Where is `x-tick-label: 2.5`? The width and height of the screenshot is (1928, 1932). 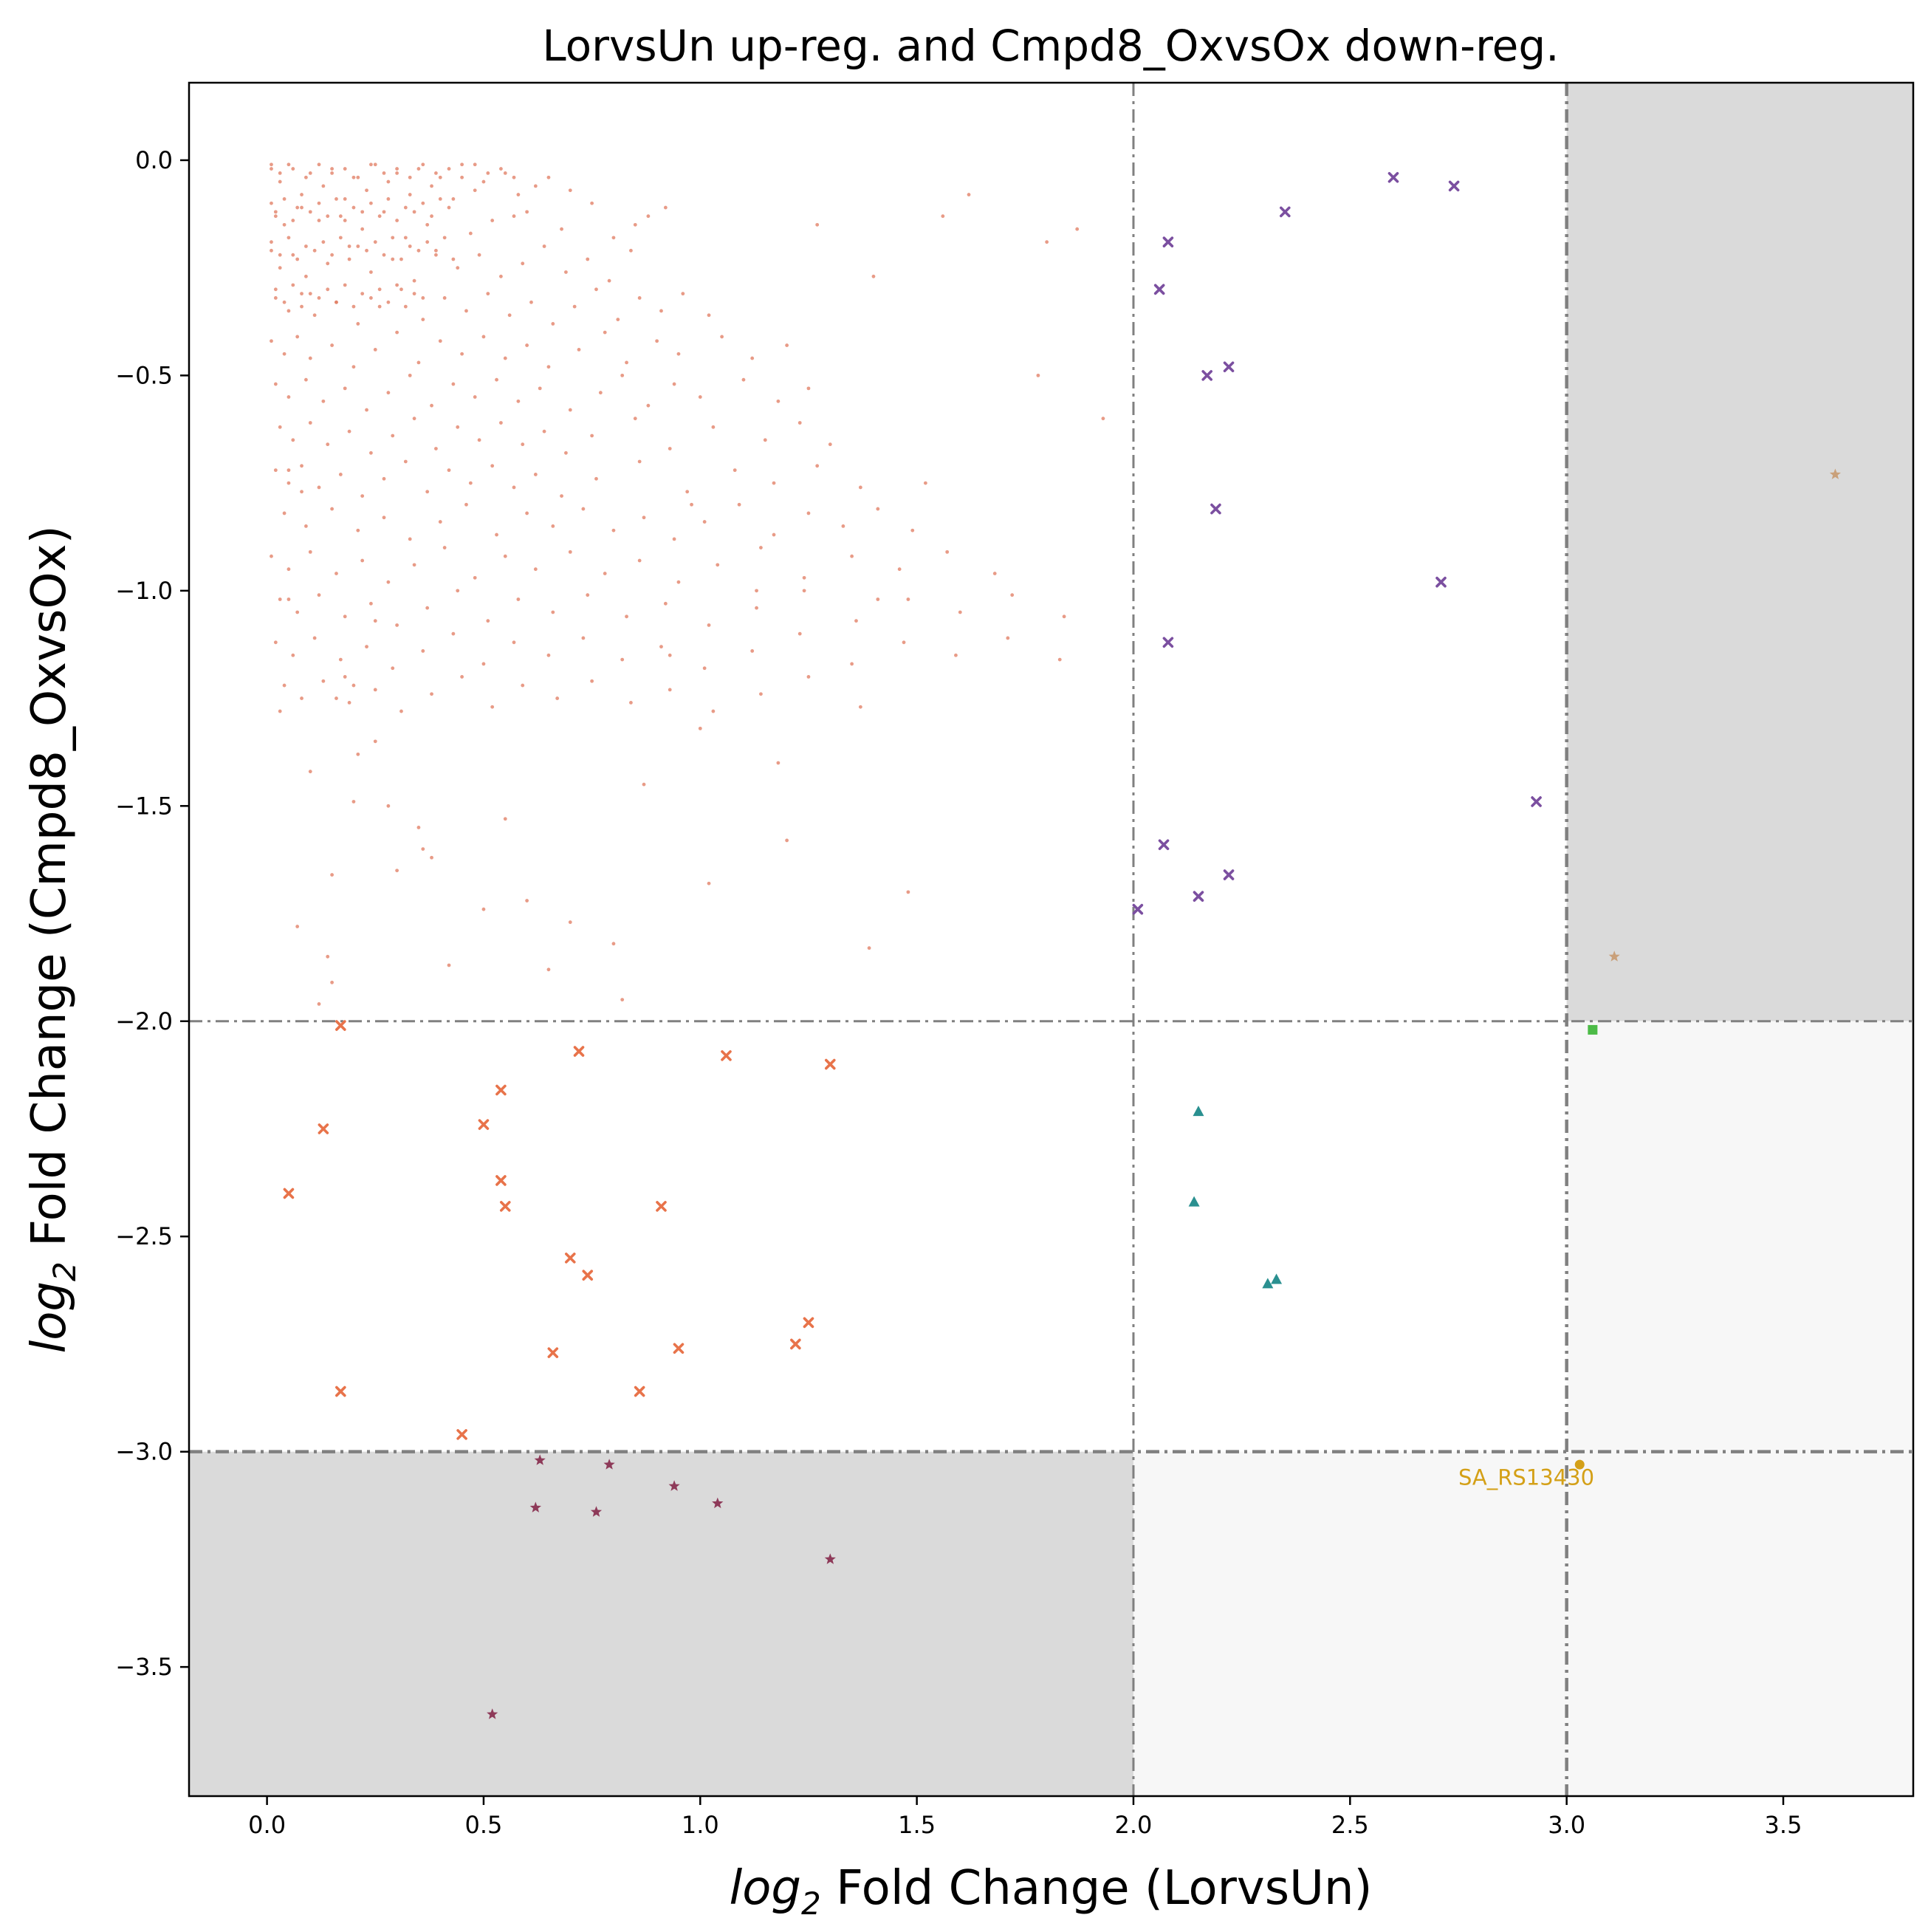 x-tick-label: 2.5 is located at coordinates (1350, 1825).